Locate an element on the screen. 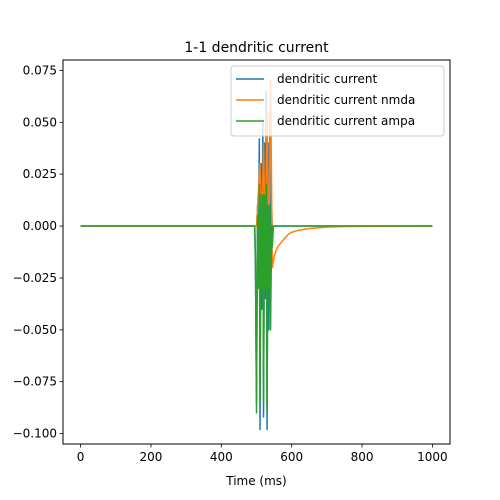  x-tick-label: 600 is located at coordinates (291, 457).